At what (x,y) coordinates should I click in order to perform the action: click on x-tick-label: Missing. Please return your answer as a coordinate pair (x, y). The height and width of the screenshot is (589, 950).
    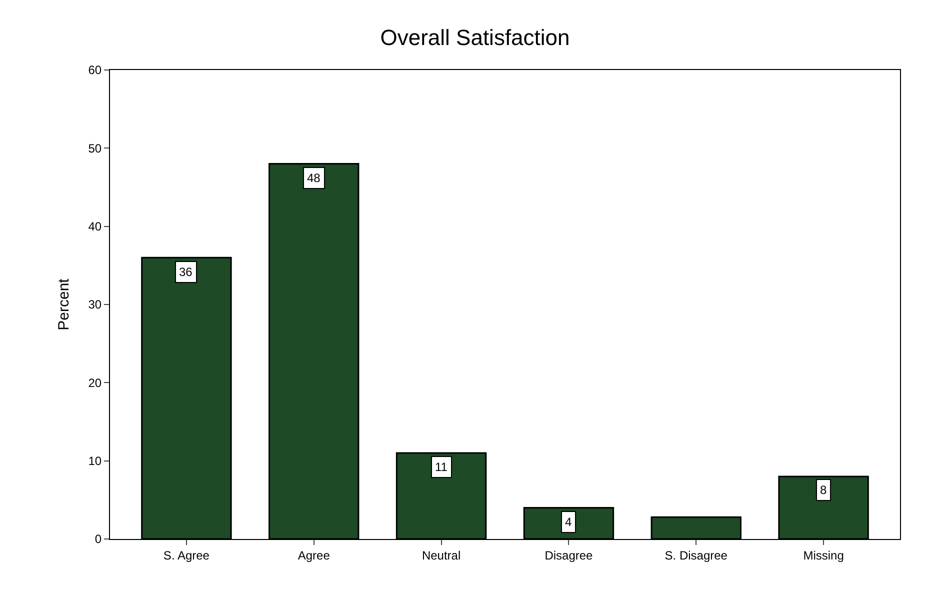
    Looking at the image, I should click on (823, 555).